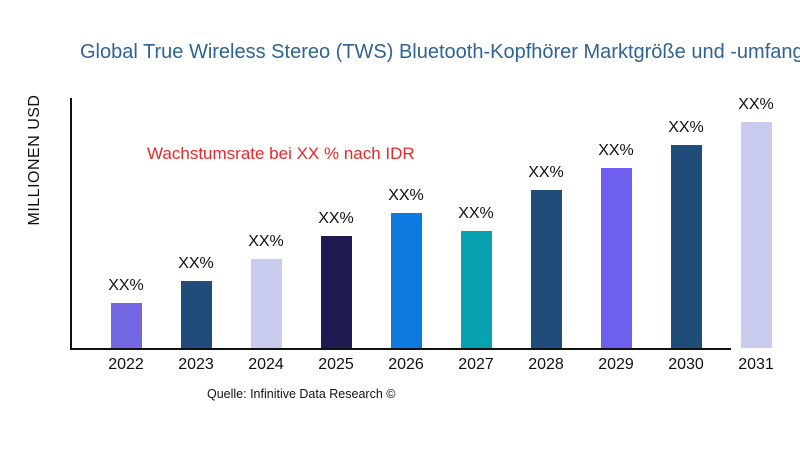  I want to click on x-tick-label-2031: 2031, so click(756, 364).